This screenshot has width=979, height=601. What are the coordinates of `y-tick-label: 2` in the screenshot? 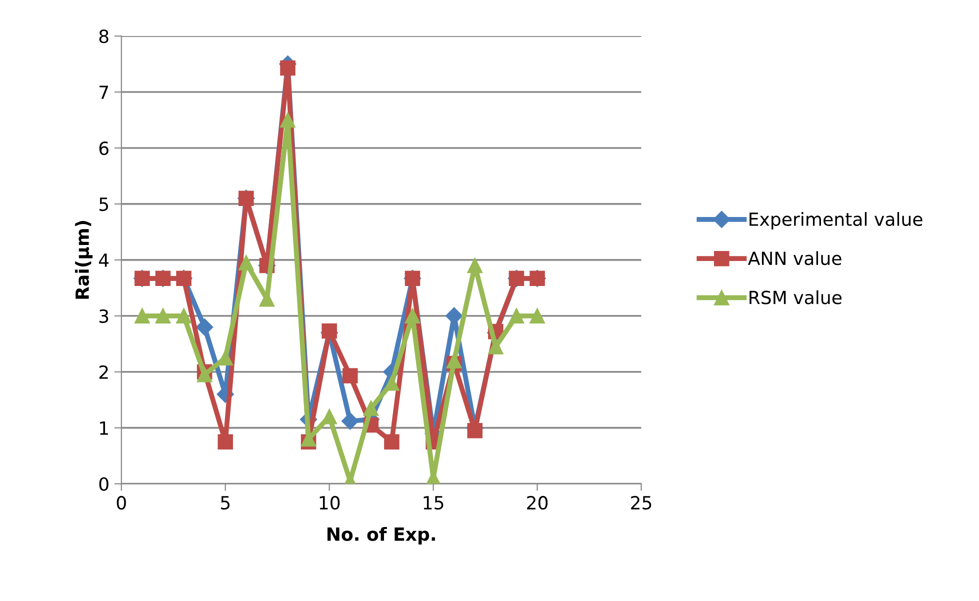 It's located at (103, 372).